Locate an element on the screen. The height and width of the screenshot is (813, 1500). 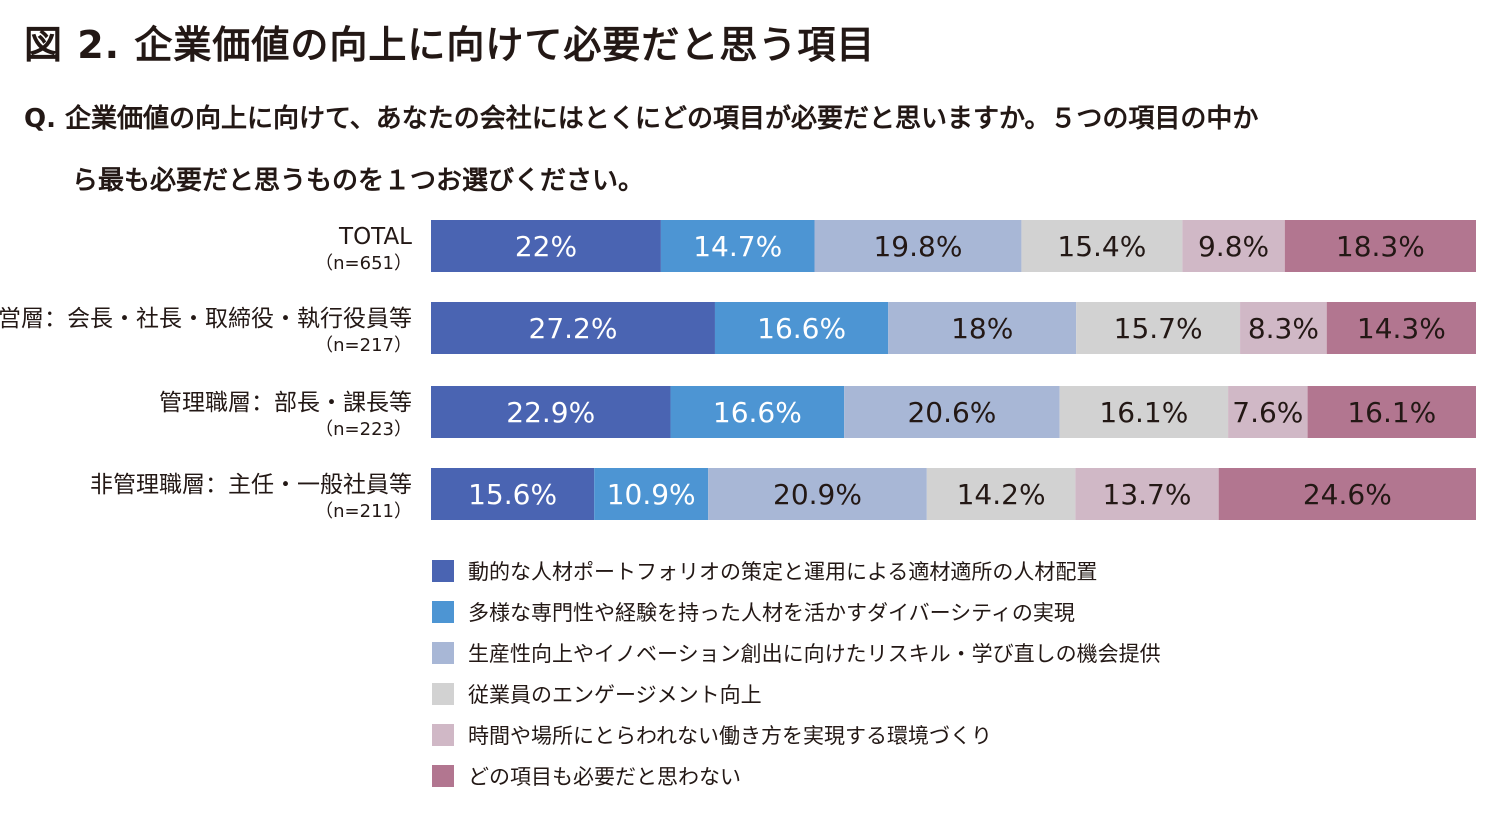
data-label: 15.7% is located at coordinates (1158, 328).